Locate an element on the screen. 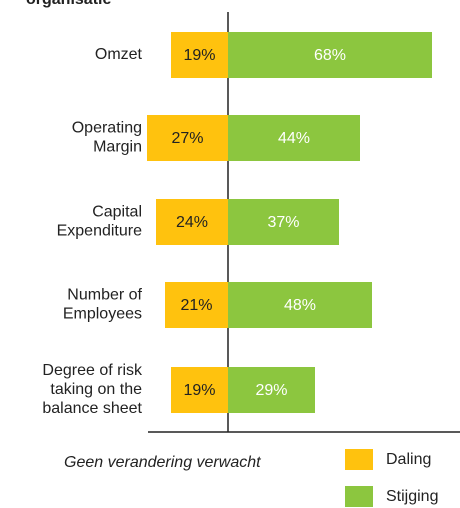  value-label: 24% is located at coordinates (192, 222).